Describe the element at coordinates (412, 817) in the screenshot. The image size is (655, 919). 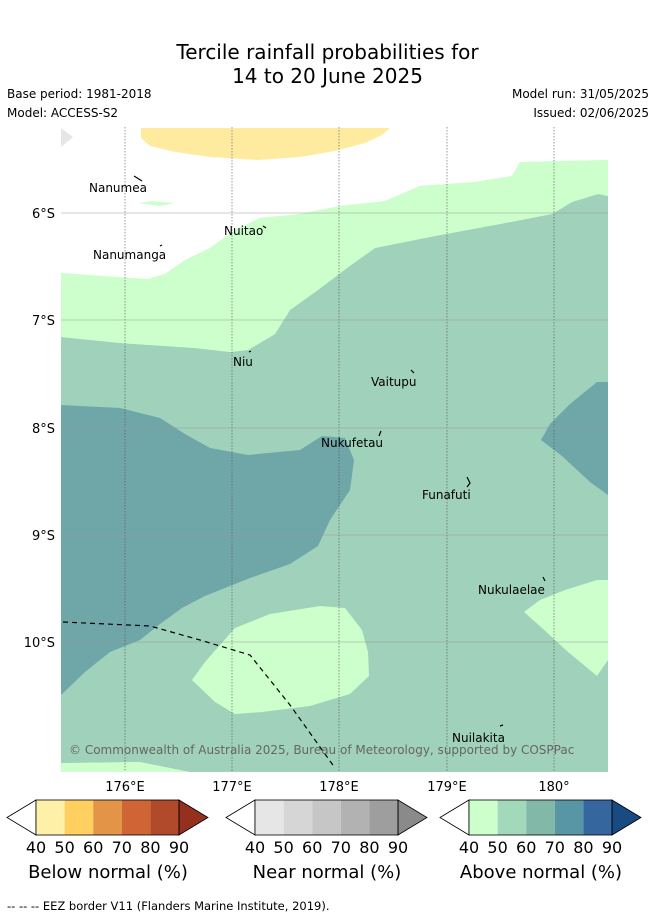
I see `colorbar-near-high-arrow` at that location.